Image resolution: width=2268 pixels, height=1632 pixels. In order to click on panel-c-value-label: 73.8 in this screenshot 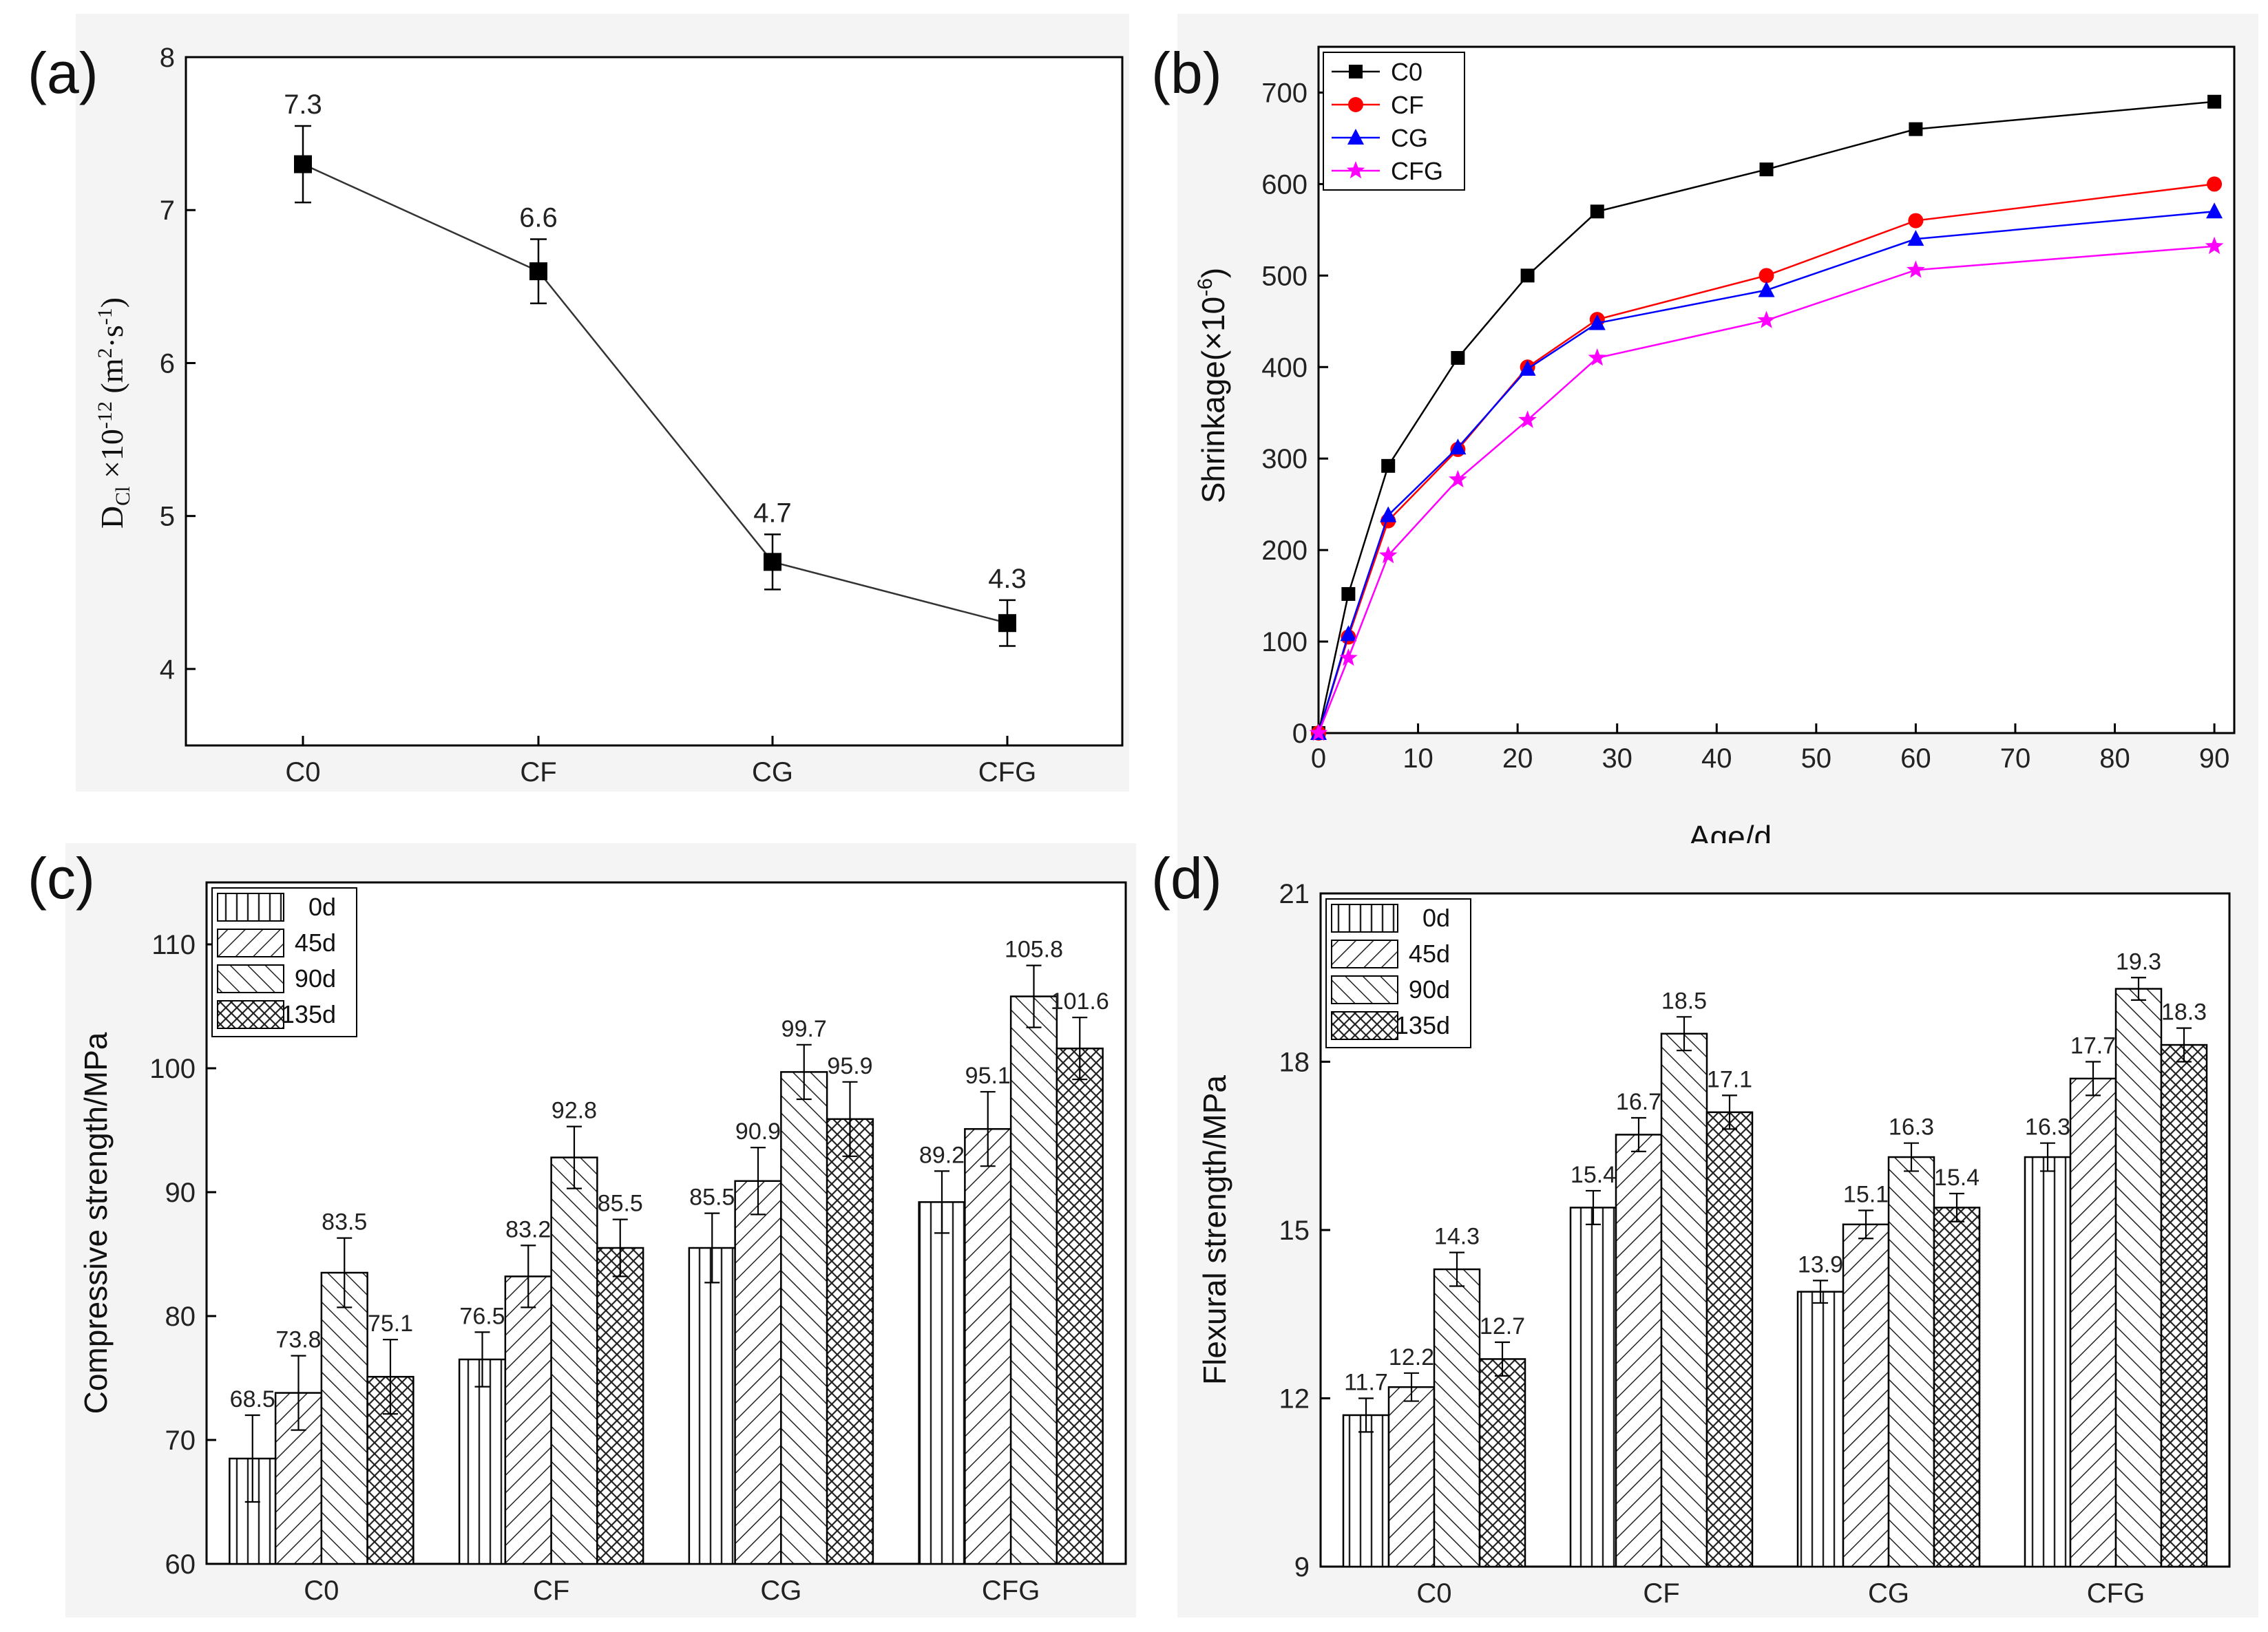, I will do `click(298, 1340)`.